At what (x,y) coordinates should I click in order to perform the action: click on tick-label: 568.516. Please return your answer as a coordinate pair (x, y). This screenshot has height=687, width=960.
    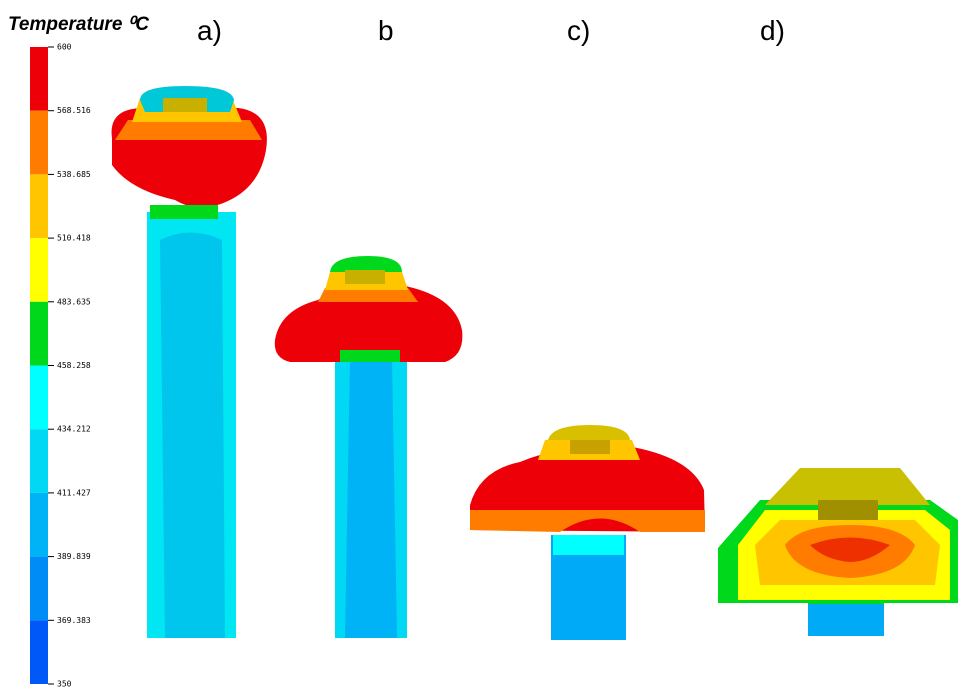
    Looking at the image, I should click on (74, 110).